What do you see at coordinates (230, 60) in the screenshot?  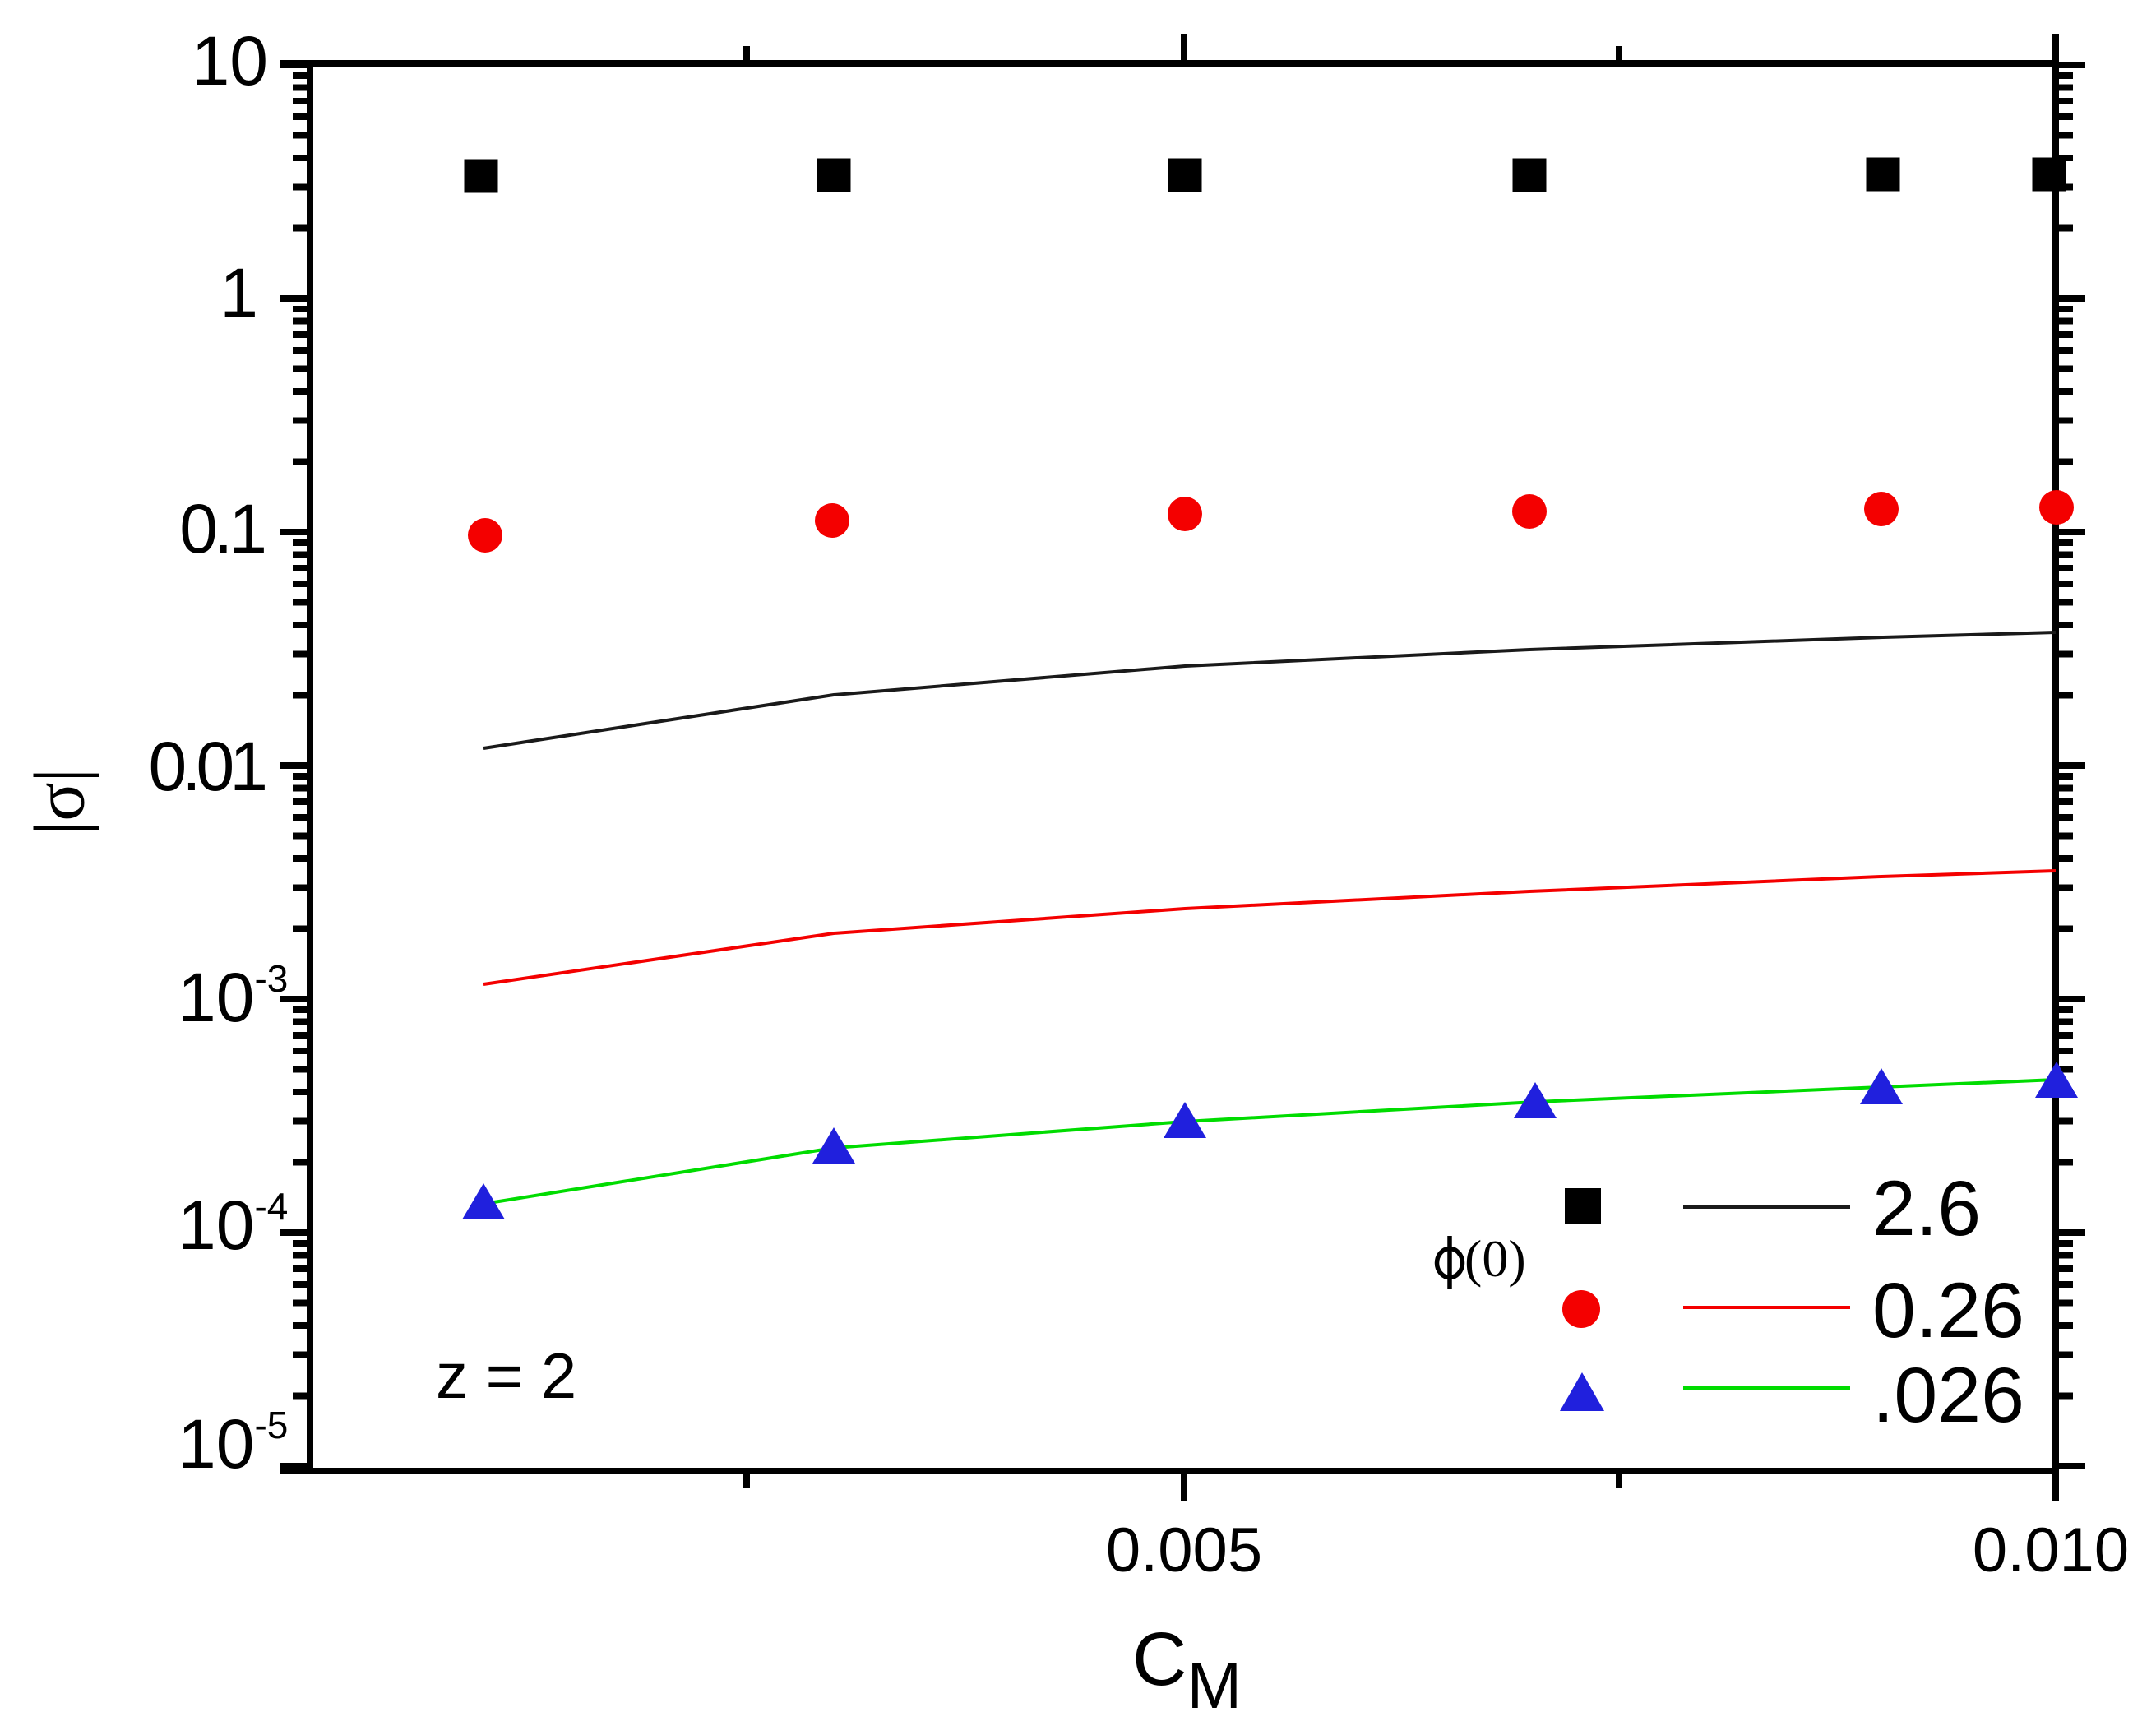 I see `svg-text: 10` at bounding box center [230, 60].